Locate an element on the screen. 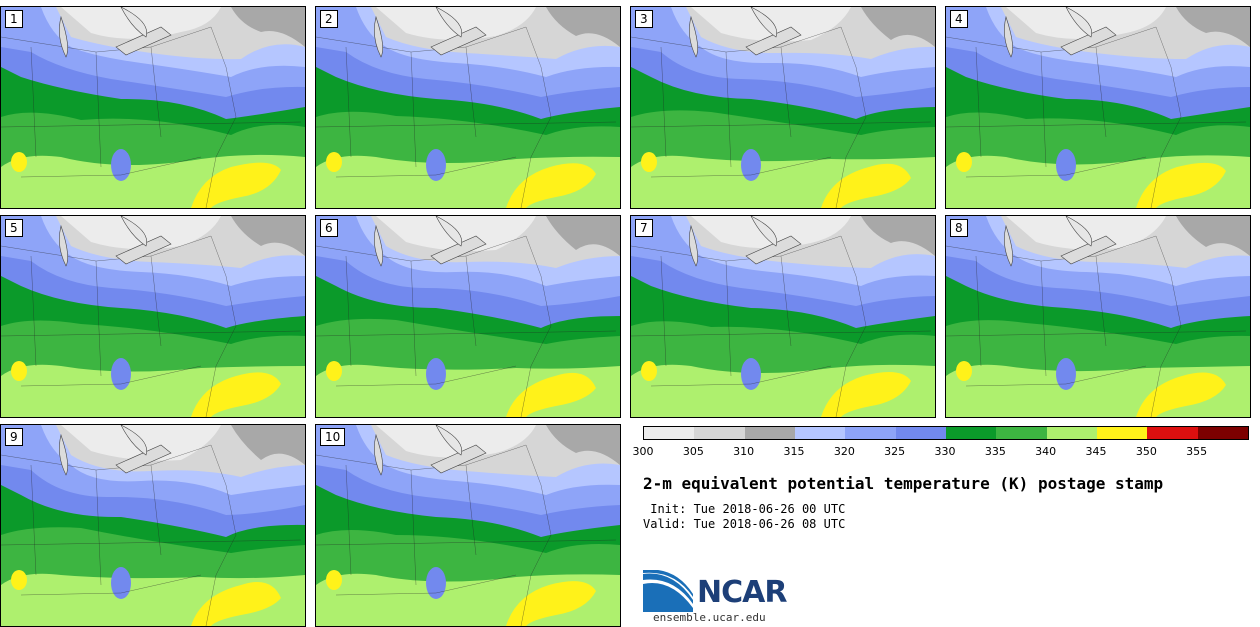 The width and height of the screenshot is (1260, 627). map-panel-7: 7 is located at coordinates (783, 316).